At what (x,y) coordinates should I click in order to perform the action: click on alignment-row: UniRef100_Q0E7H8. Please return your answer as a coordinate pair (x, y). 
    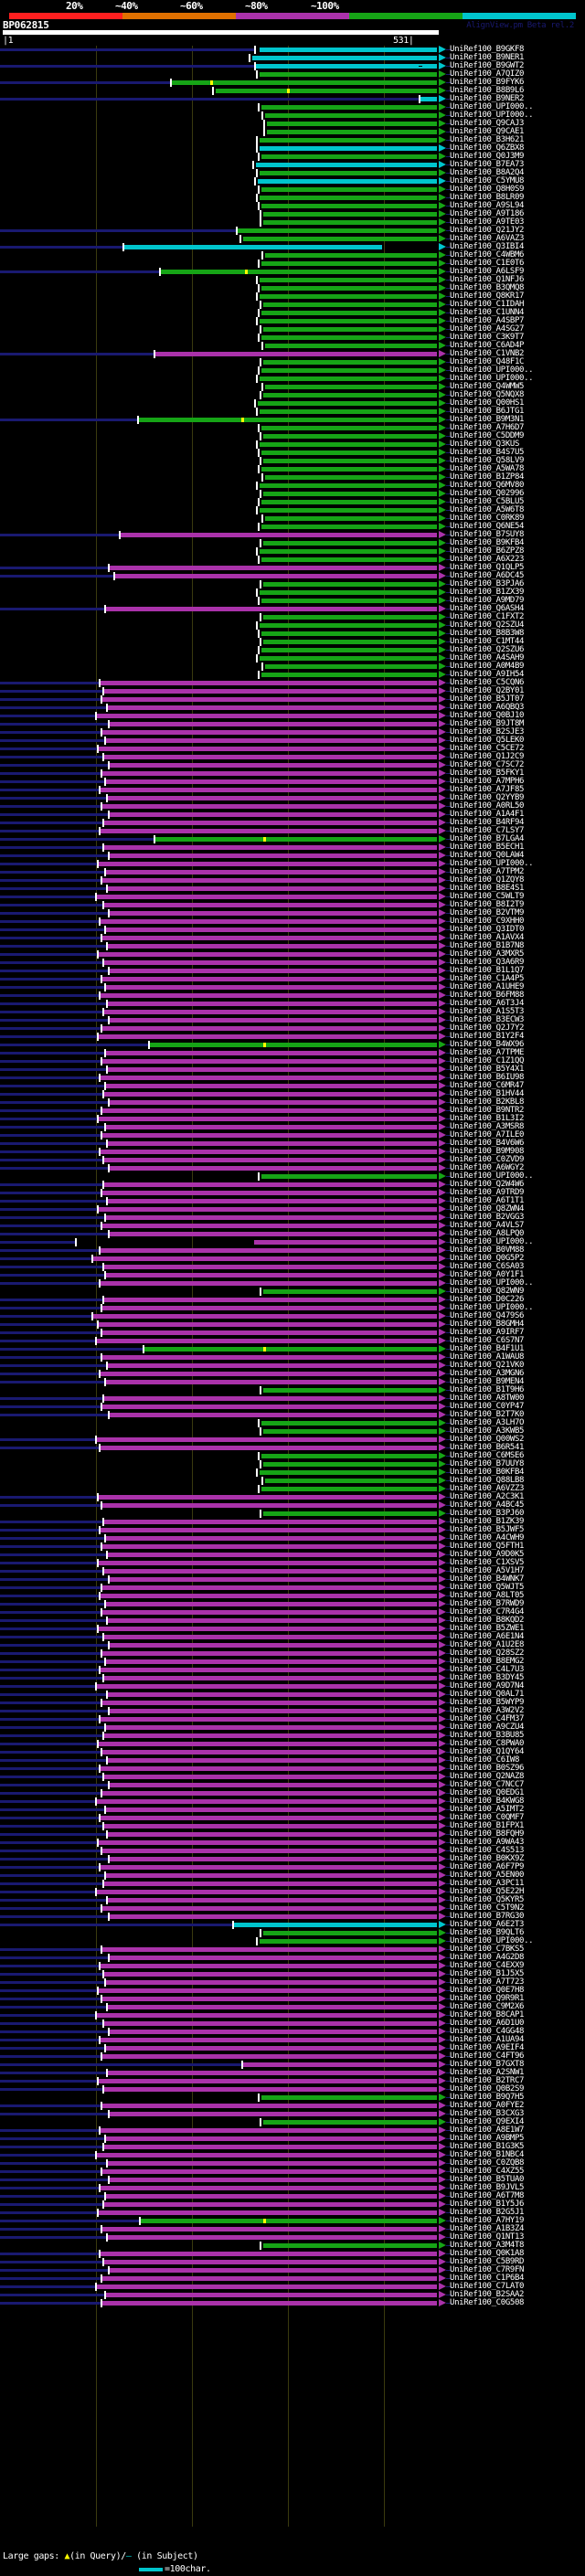
    Looking at the image, I should click on (293, 1990).